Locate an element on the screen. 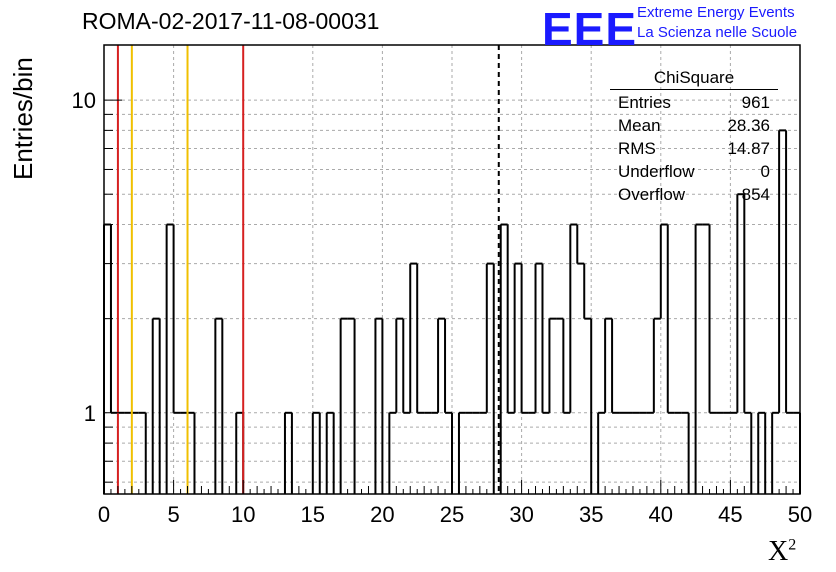 The image size is (836, 572). eee-logo: EEE is located at coordinates (590, 29).